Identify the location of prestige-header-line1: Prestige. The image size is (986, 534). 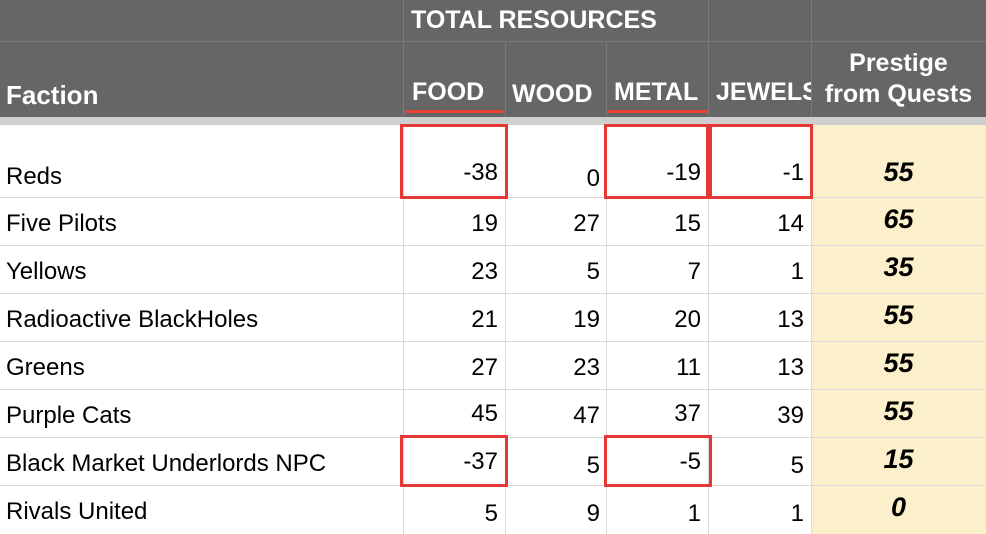
(898, 63).